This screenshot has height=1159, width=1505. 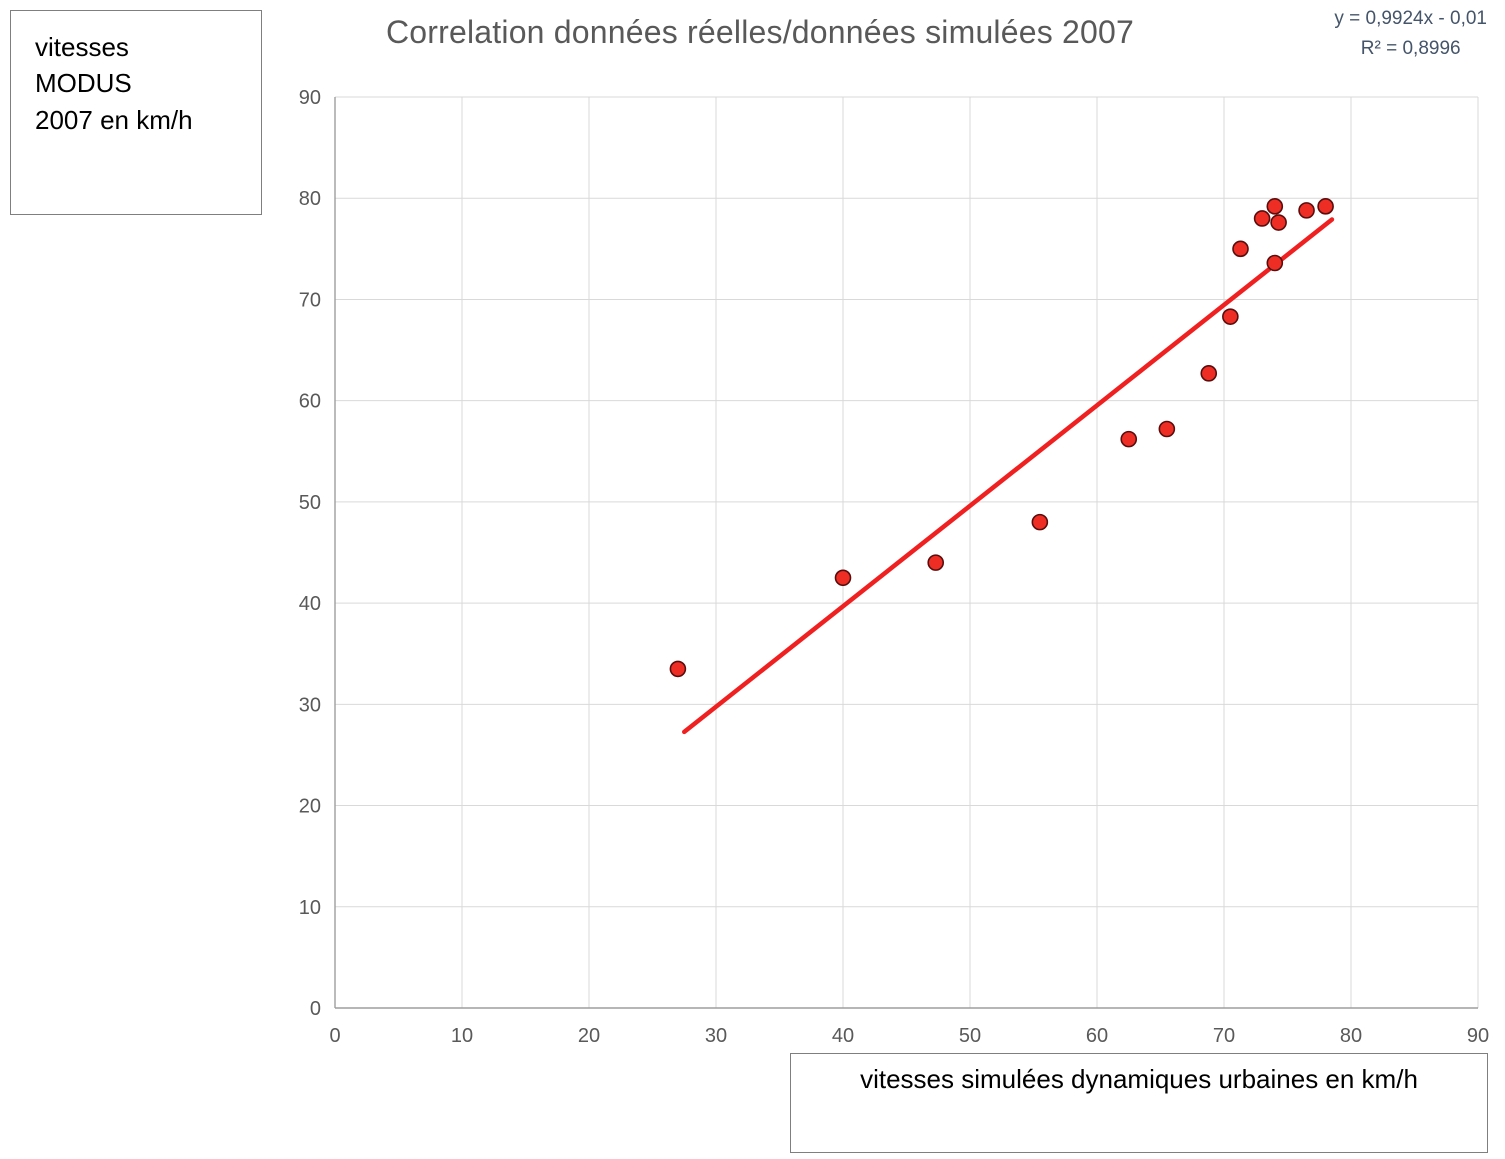 I want to click on y-tick-label: 70, so click(x=310, y=300).